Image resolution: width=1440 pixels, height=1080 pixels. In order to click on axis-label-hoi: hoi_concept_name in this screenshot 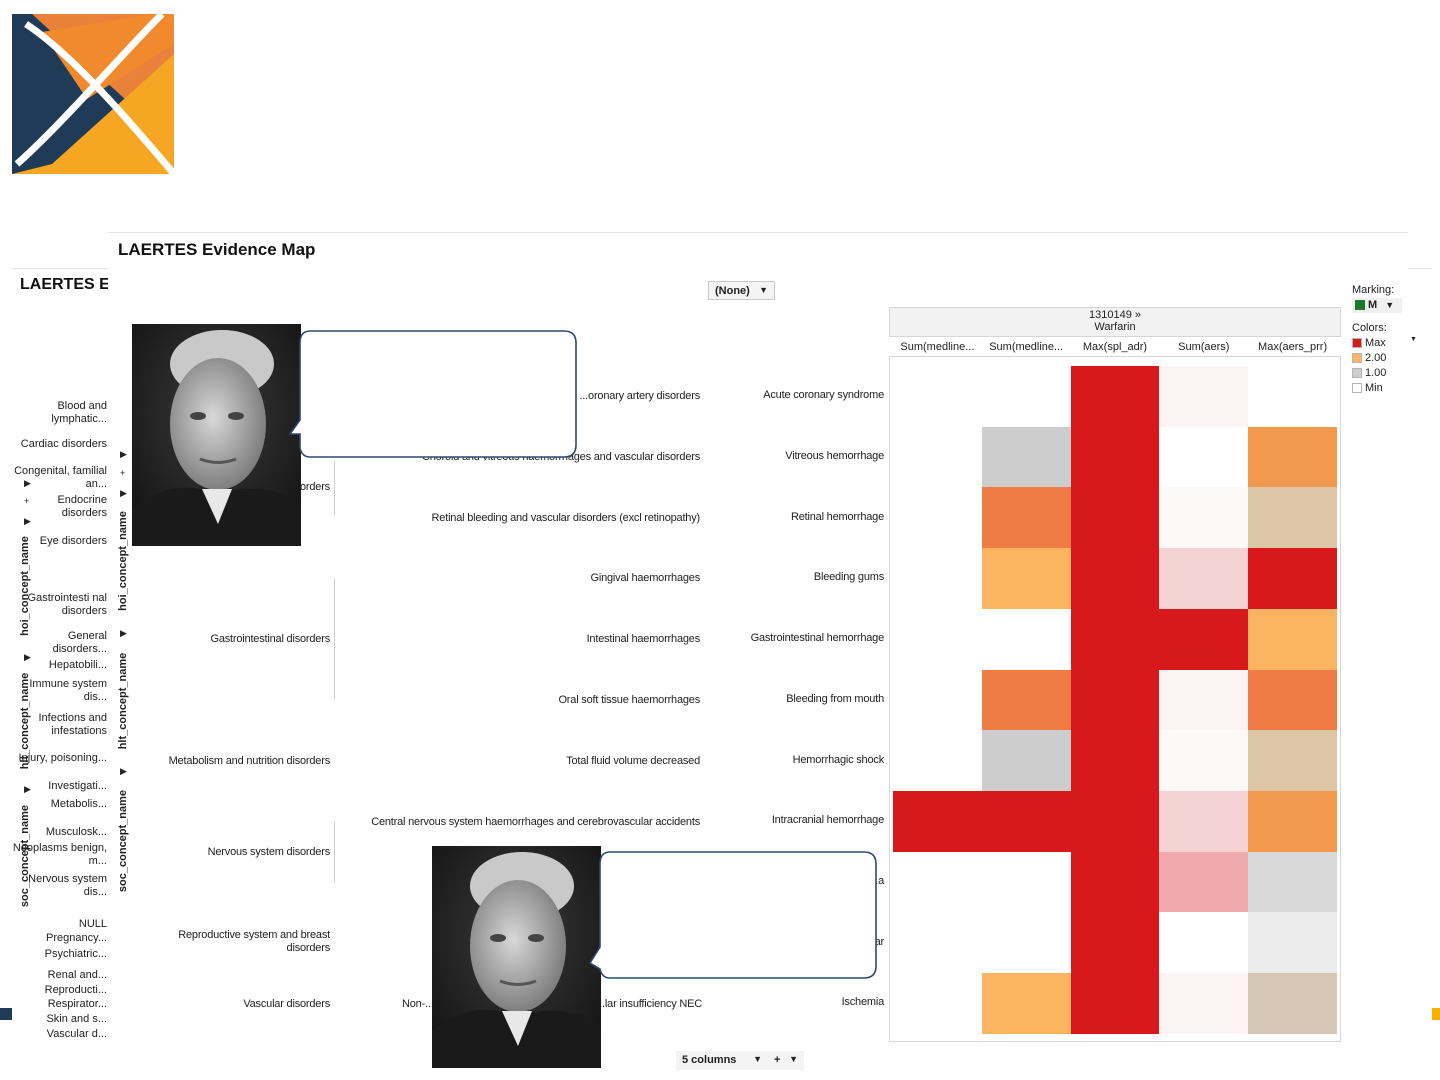, I will do `click(25, 586)`.